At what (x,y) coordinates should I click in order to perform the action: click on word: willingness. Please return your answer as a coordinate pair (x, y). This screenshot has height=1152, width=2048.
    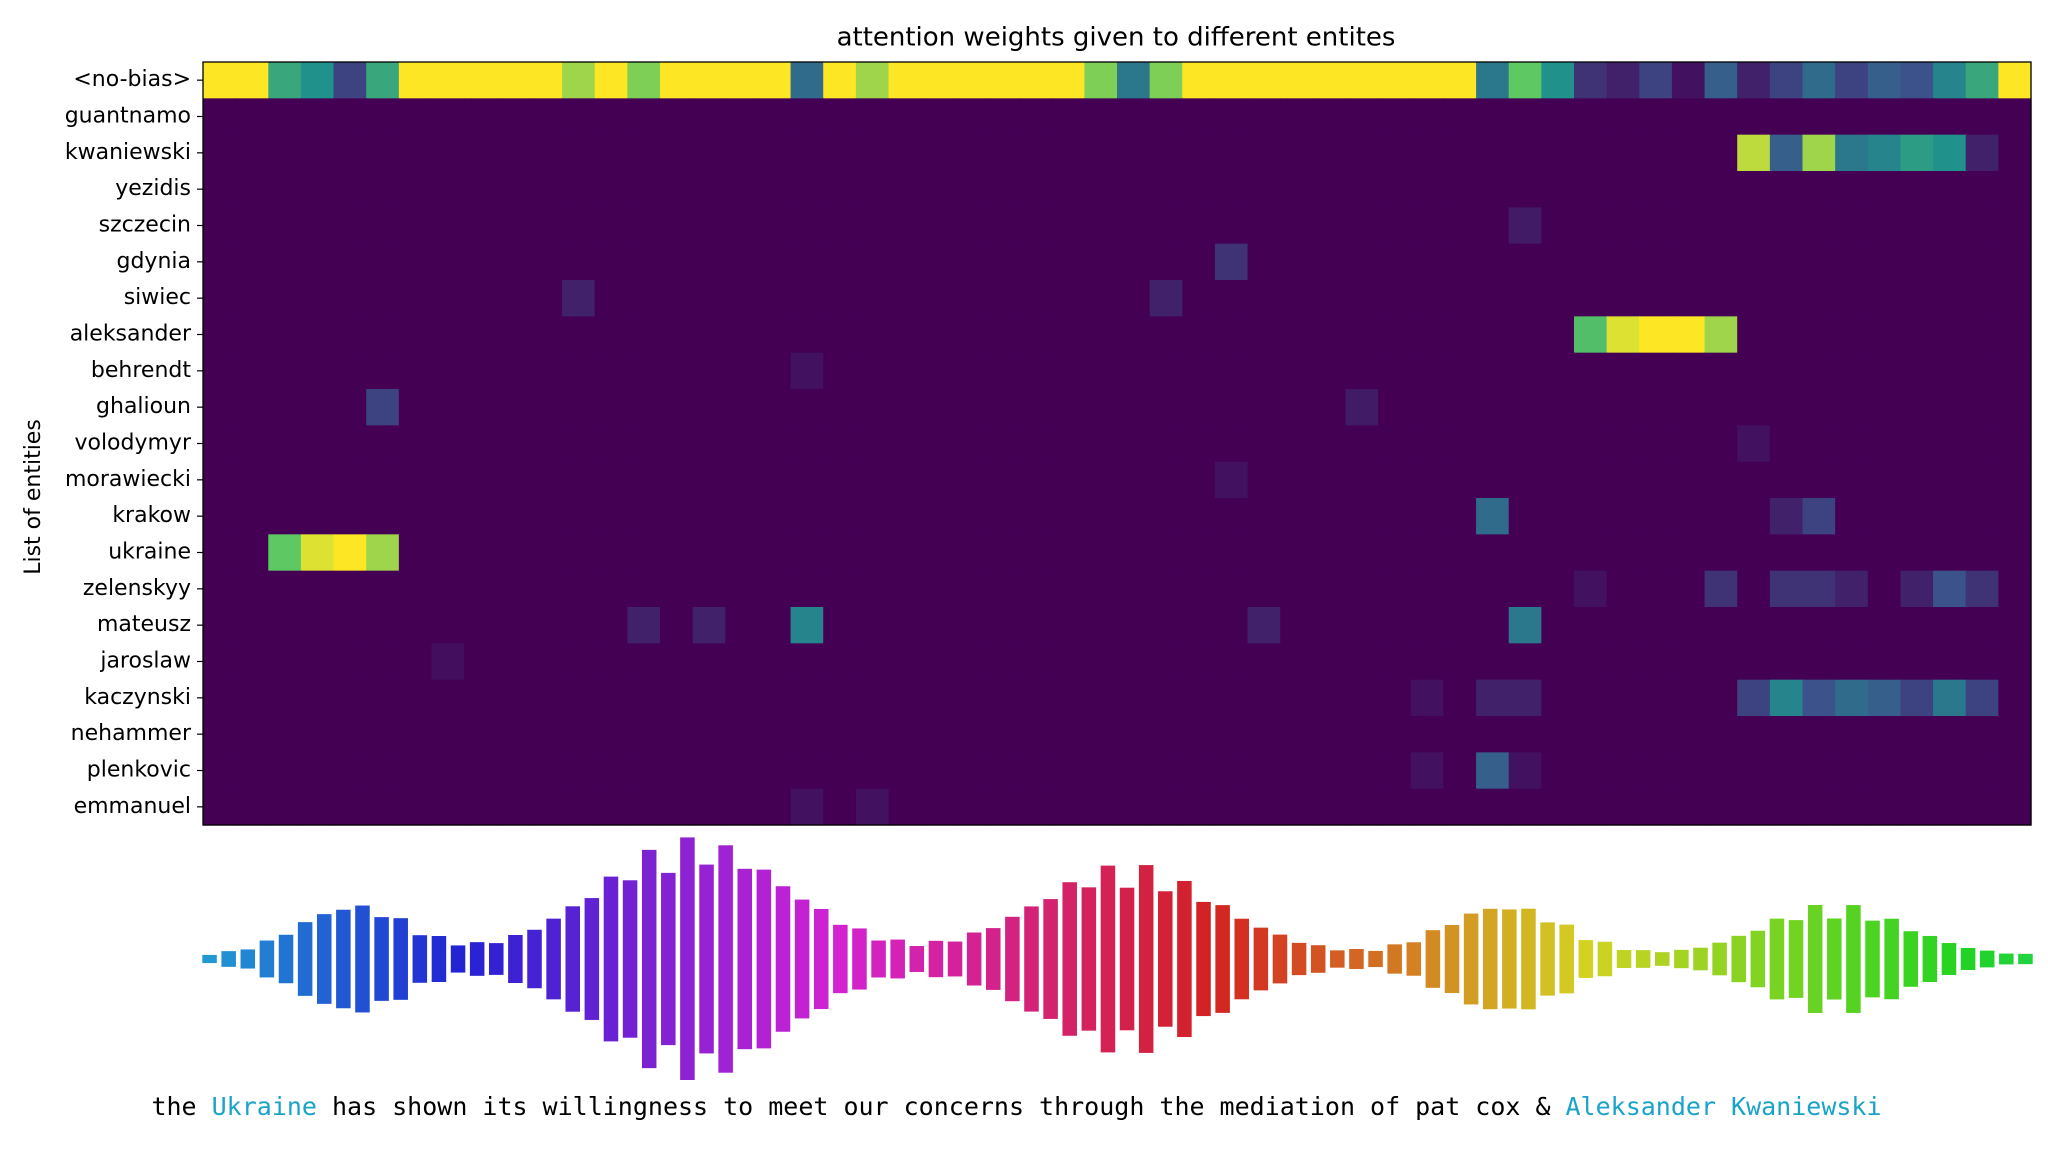
    Looking at the image, I should click on (625, 1106).